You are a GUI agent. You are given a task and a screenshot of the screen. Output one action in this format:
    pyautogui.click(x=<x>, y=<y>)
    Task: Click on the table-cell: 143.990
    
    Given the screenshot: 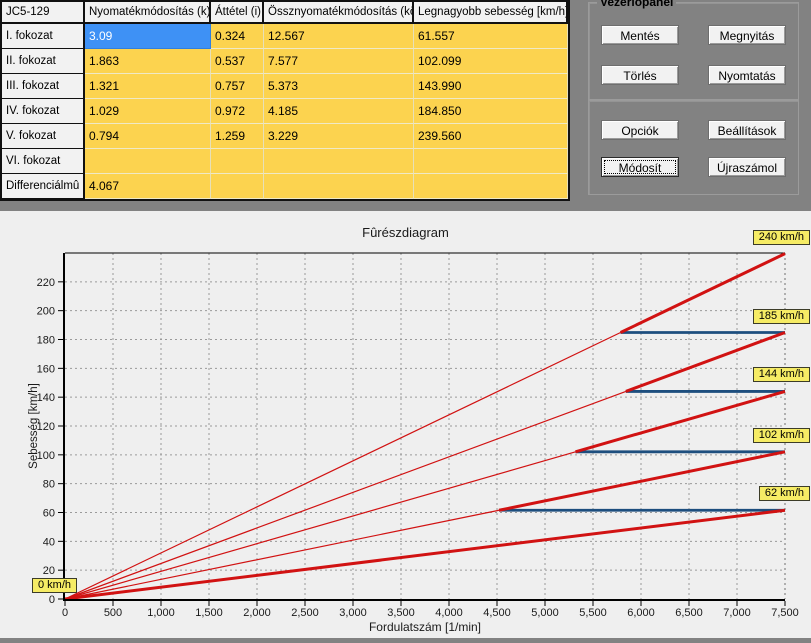 What is the action you would take?
    pyautogui.click(x=491, y=86)
    